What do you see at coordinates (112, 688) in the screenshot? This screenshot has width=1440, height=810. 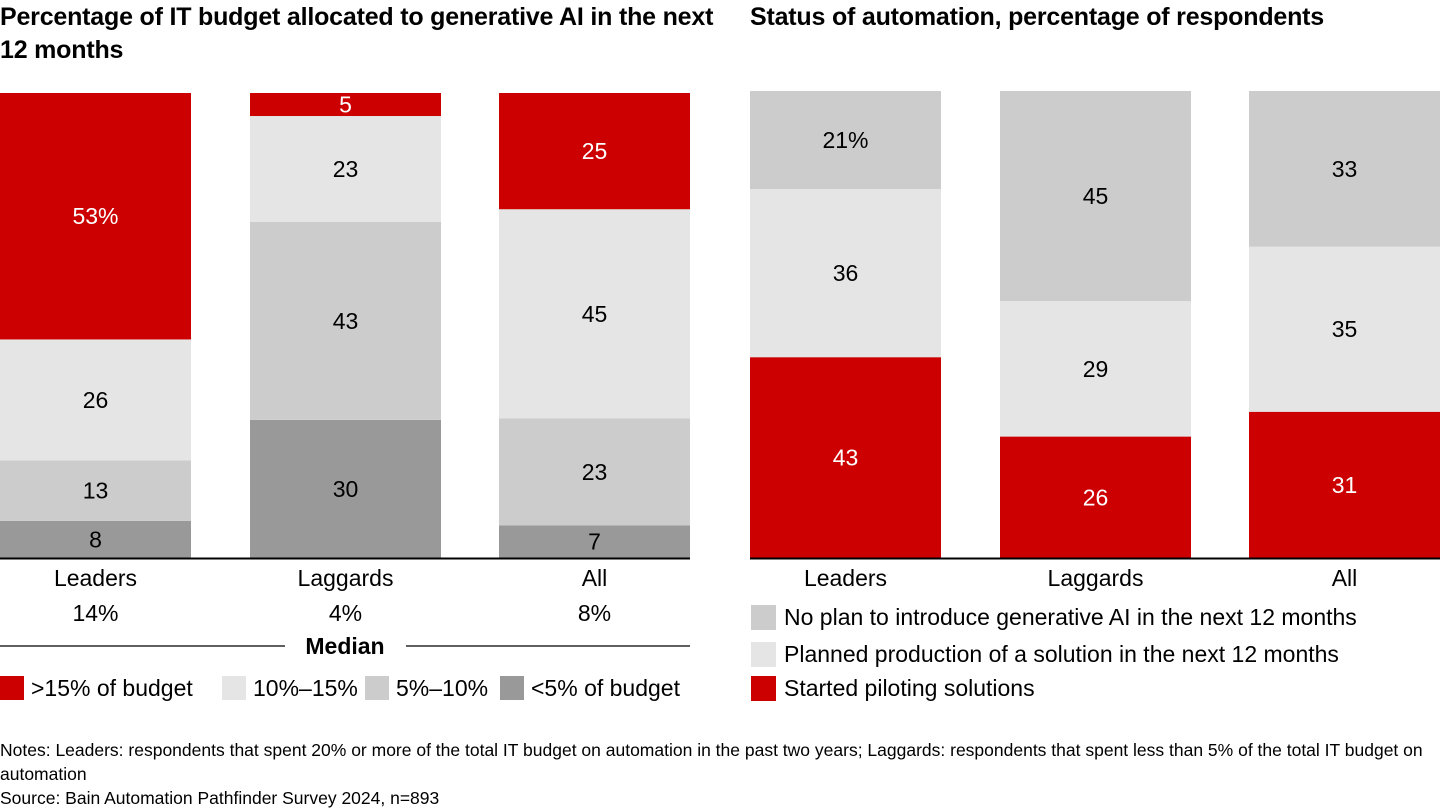 I see `legend-label: >15% of budget` at bounding box center [112, 688].